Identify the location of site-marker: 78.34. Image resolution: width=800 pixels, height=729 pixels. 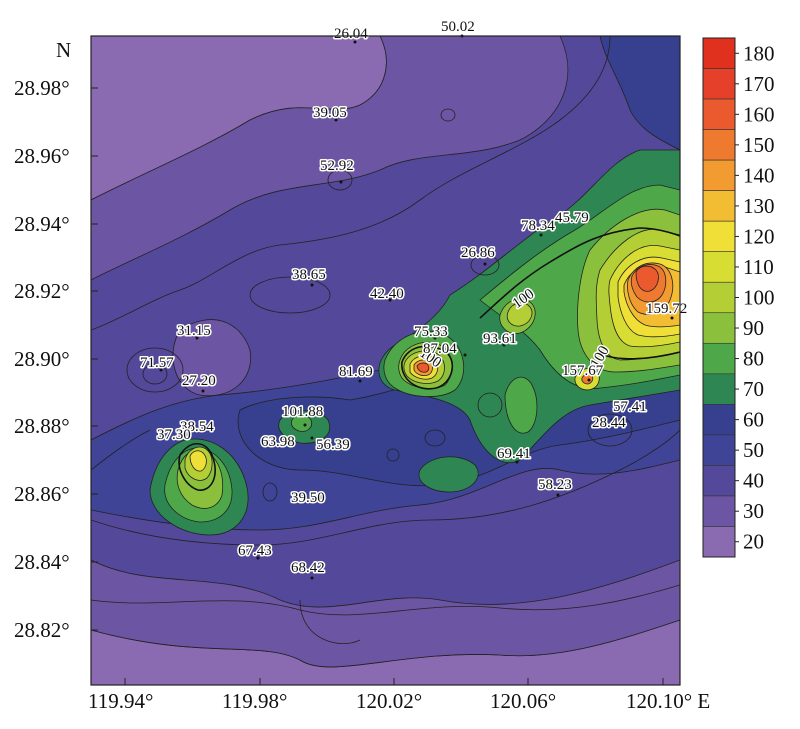
(538, 227).